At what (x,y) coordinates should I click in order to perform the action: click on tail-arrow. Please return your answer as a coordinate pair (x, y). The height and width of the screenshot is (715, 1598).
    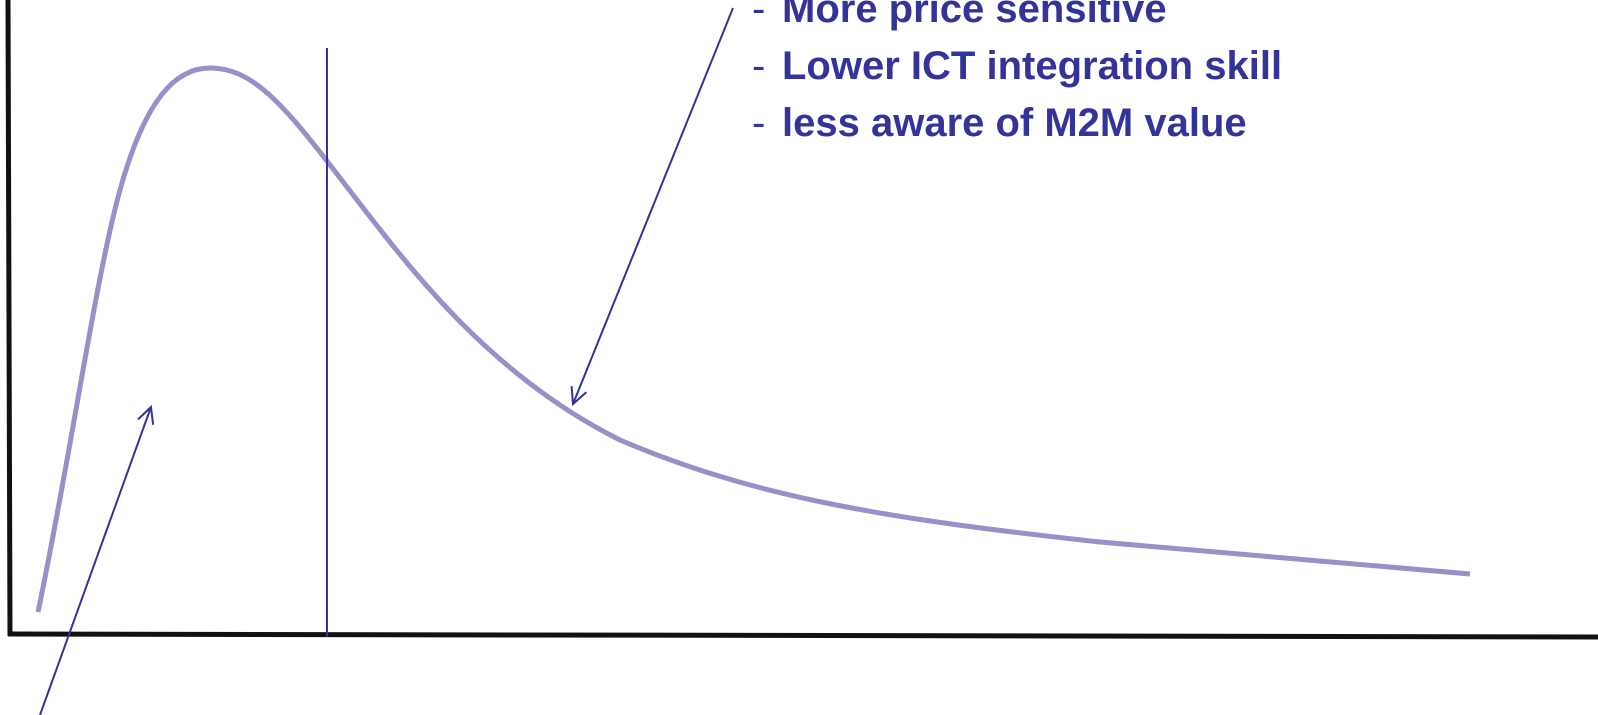
    Looking at the image, I should click on (653, 205).